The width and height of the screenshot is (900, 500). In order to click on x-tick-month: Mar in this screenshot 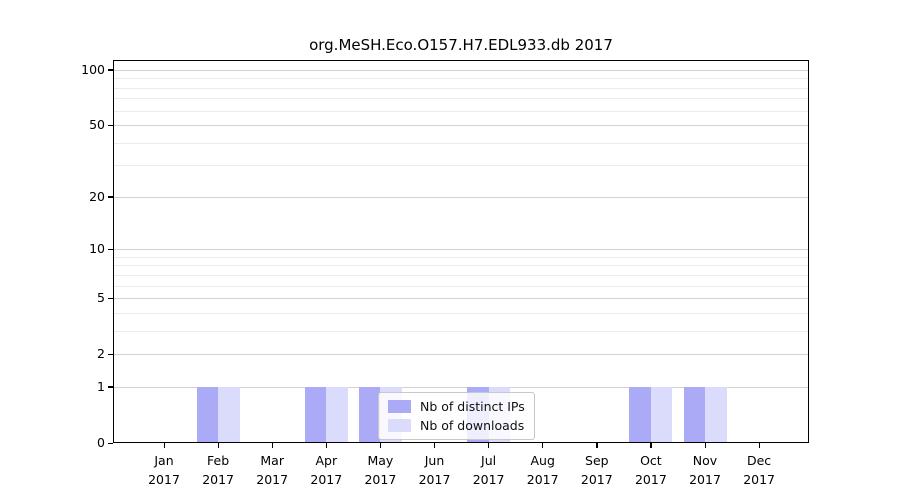, I will do `click(272, 460)`.